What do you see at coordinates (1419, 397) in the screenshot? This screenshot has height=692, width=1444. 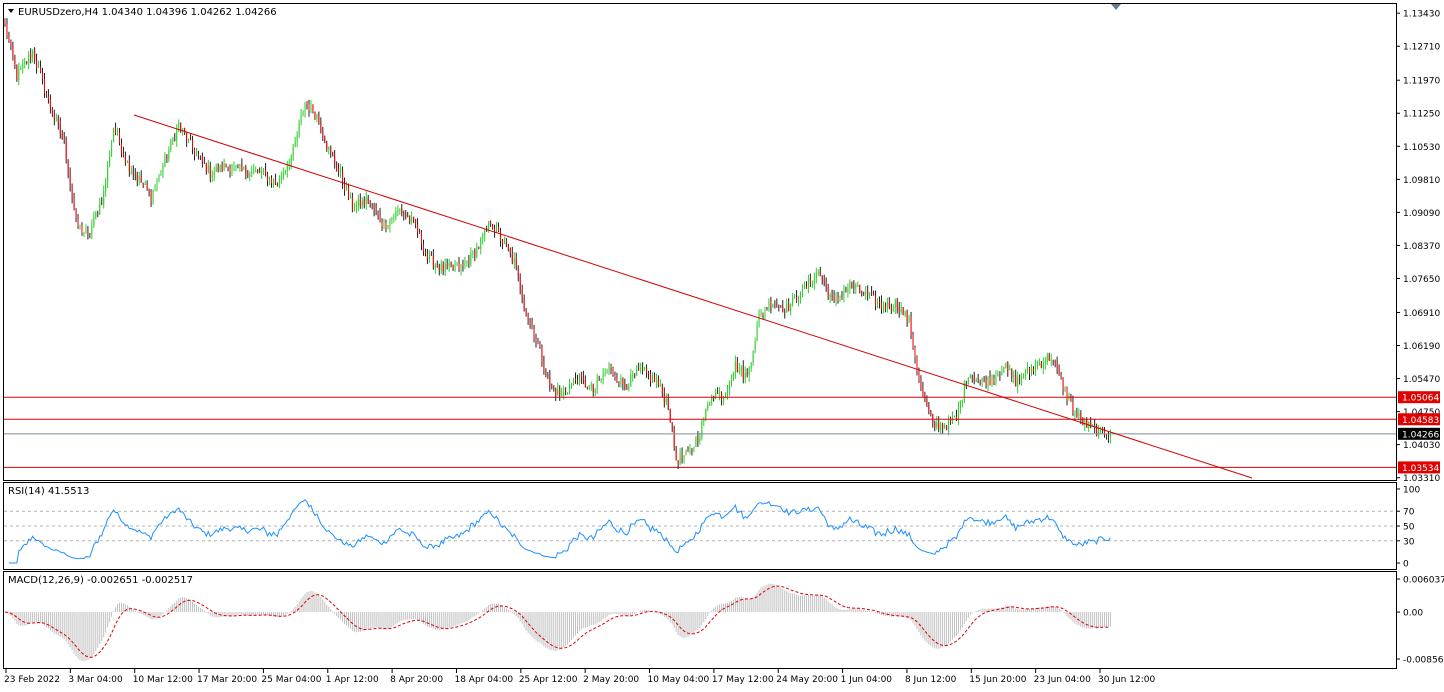 I see `price-tag` at bounding box center [1419, 397].